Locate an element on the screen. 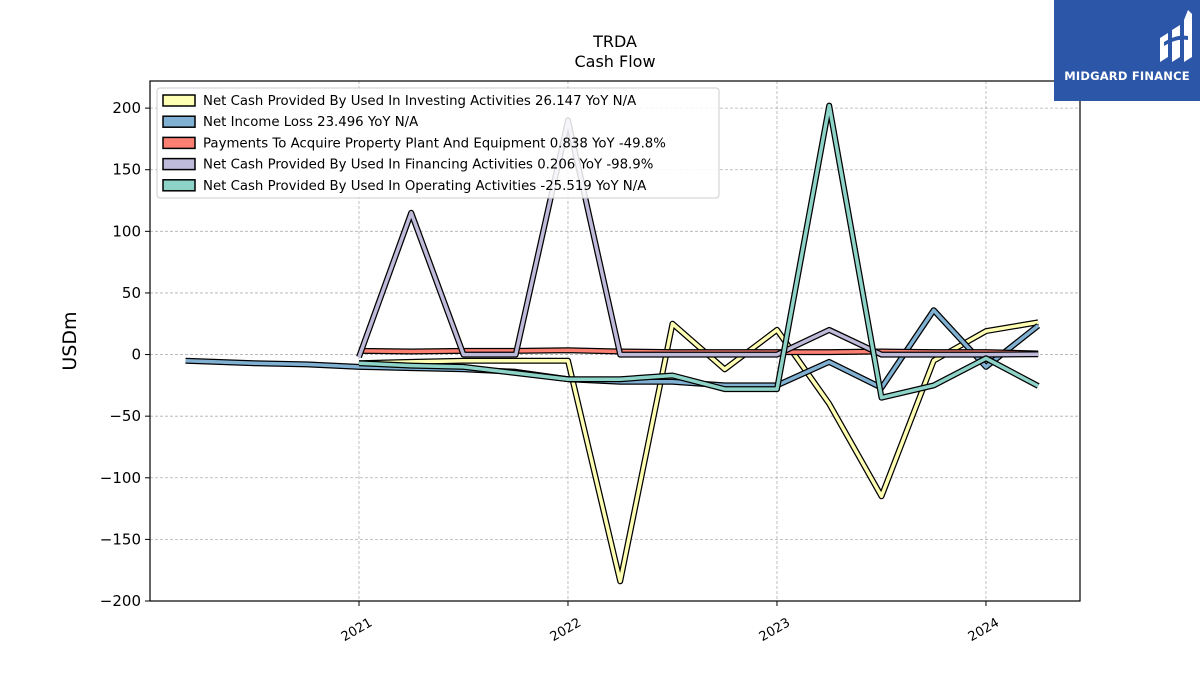 This screenshot has height=675, width=1200. legend-box is located at coordinates (438, 143).